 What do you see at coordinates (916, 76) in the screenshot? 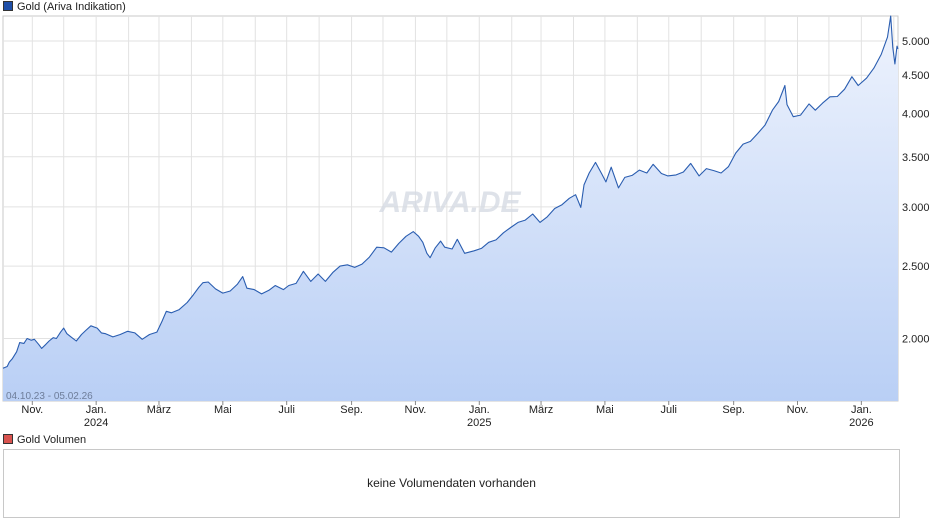
I see `y-tick-label: 4.500` at bounding box center [916, 76].